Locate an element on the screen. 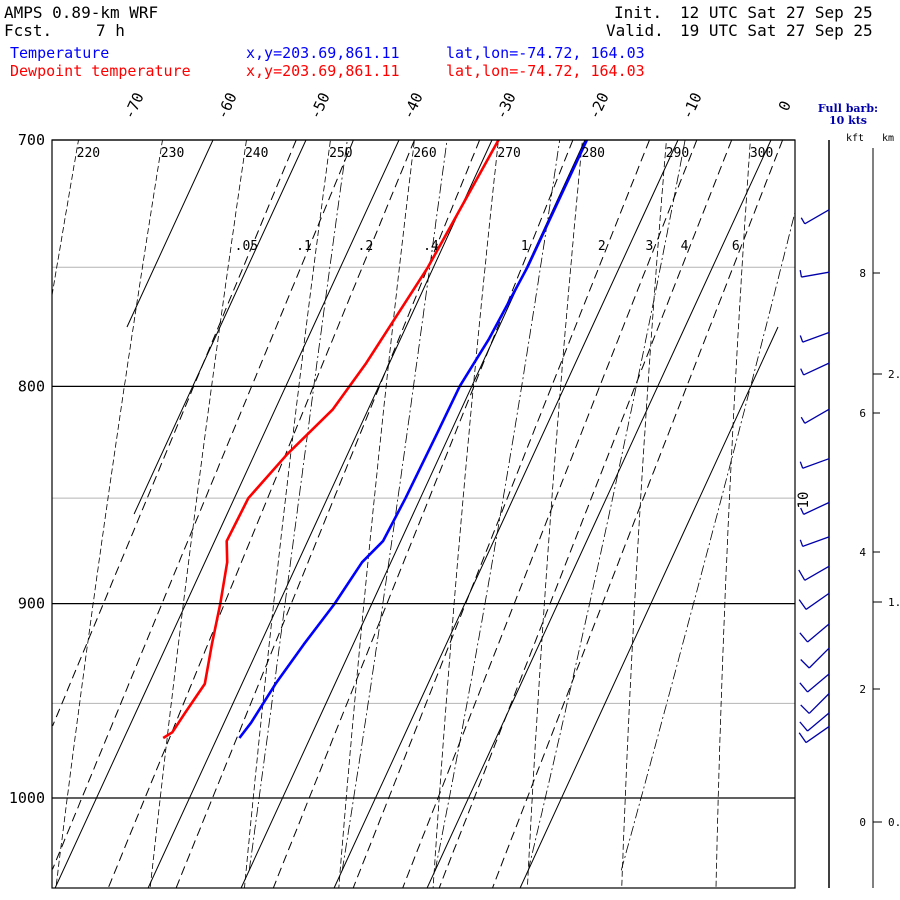  init-label: Init. is located at coordinates (638, 12).